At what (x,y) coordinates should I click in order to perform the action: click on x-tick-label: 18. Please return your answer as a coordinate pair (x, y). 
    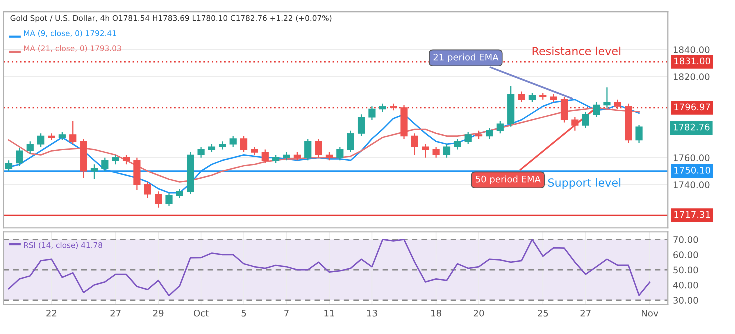
    Looking at the image, I should click on (437, 313).